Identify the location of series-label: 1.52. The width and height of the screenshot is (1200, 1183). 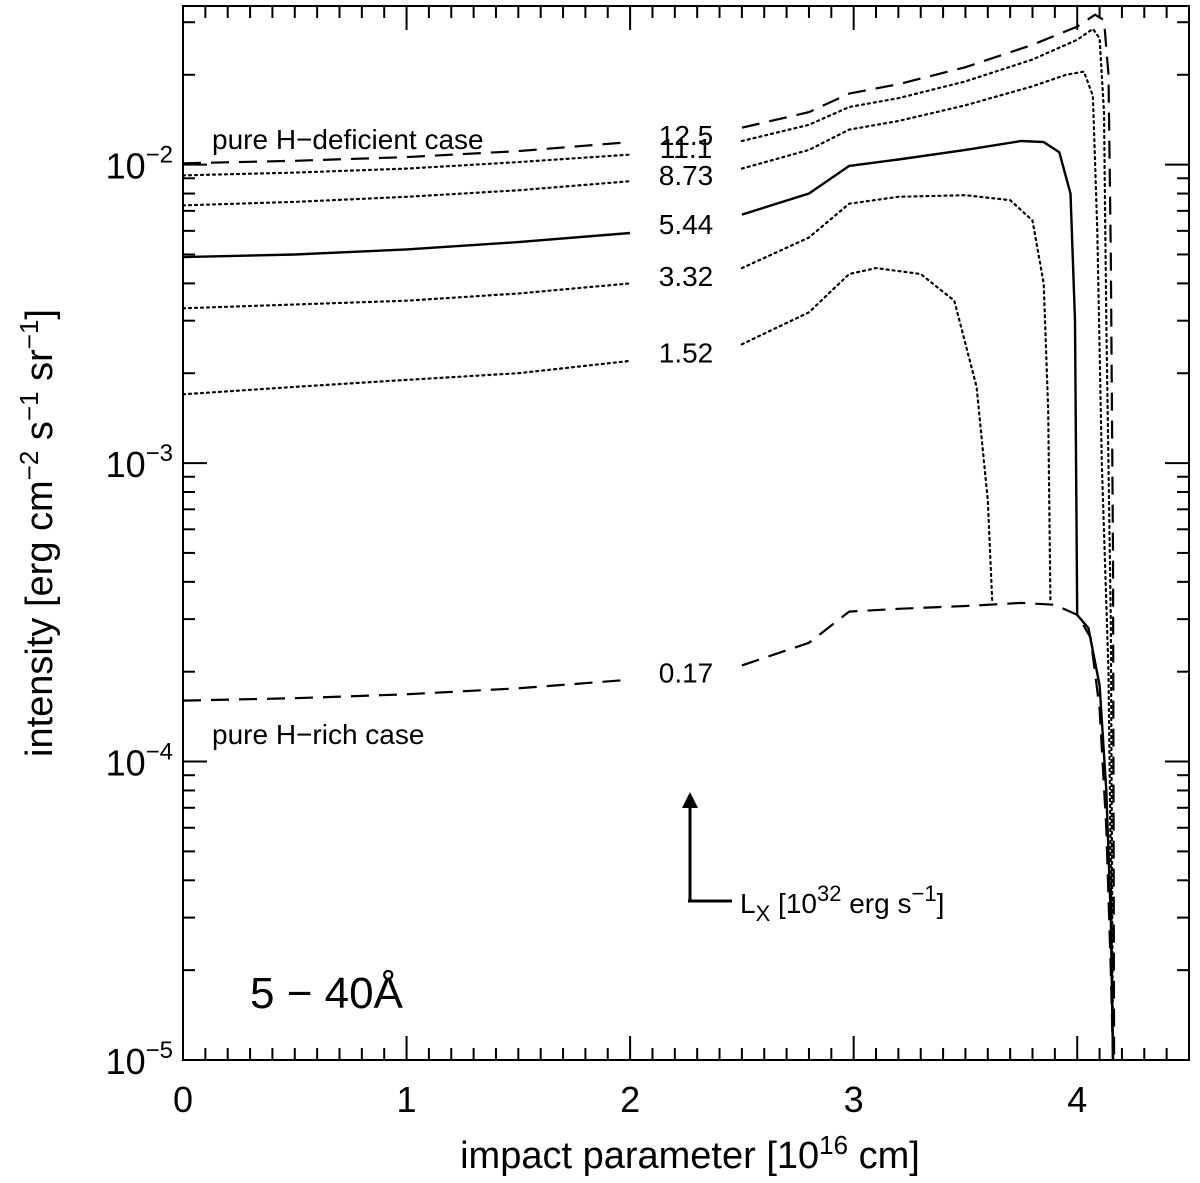
(686, 353).